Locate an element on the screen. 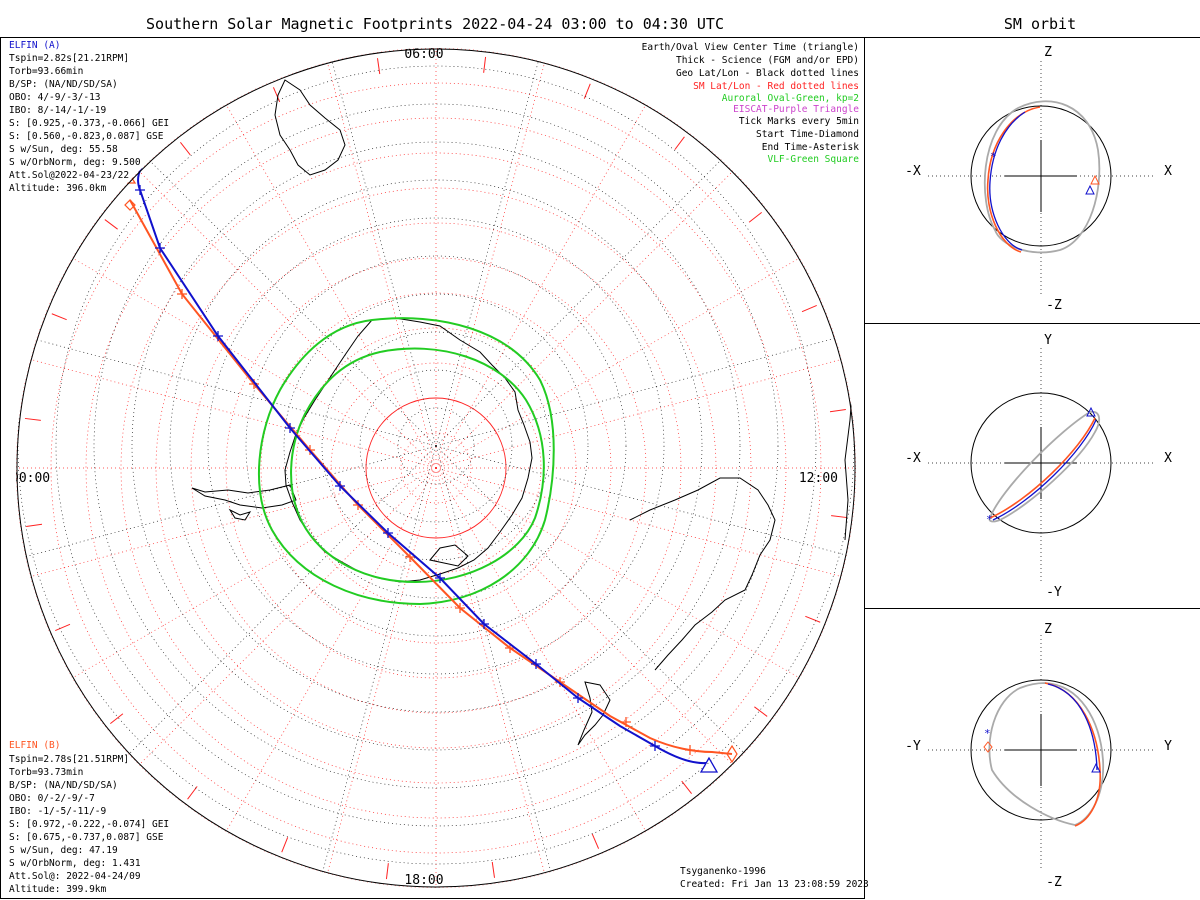 Image resolution: width=1200 pixels, height=900 pixels. antarctica-coast is located at coordinates (408, 450).